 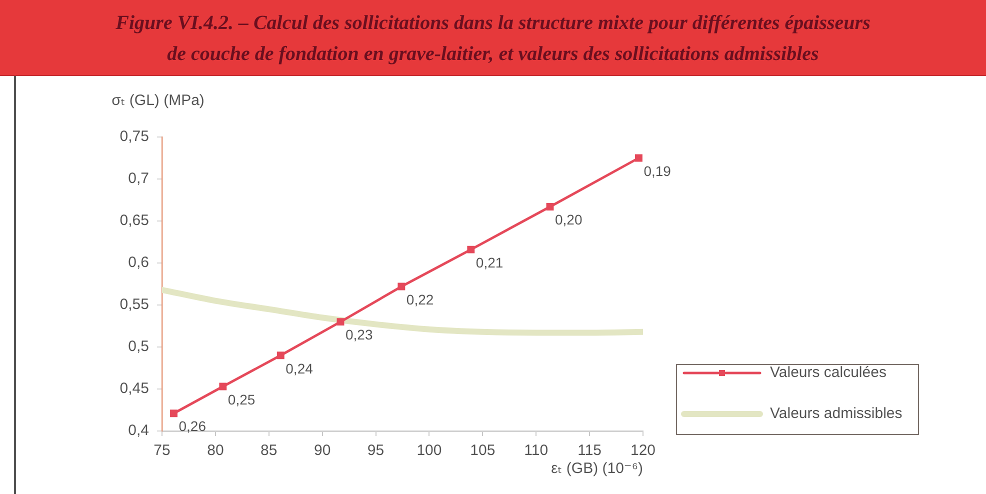 I want to click on text: Valeurs admissibles, so click(x=836, y=413).